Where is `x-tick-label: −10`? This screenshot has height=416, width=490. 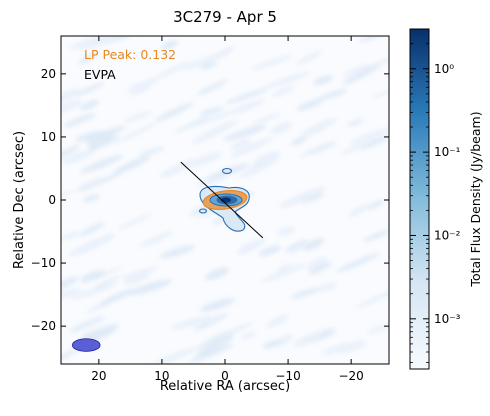
x-tick-label: −10 is located at coordinates (287, 376).